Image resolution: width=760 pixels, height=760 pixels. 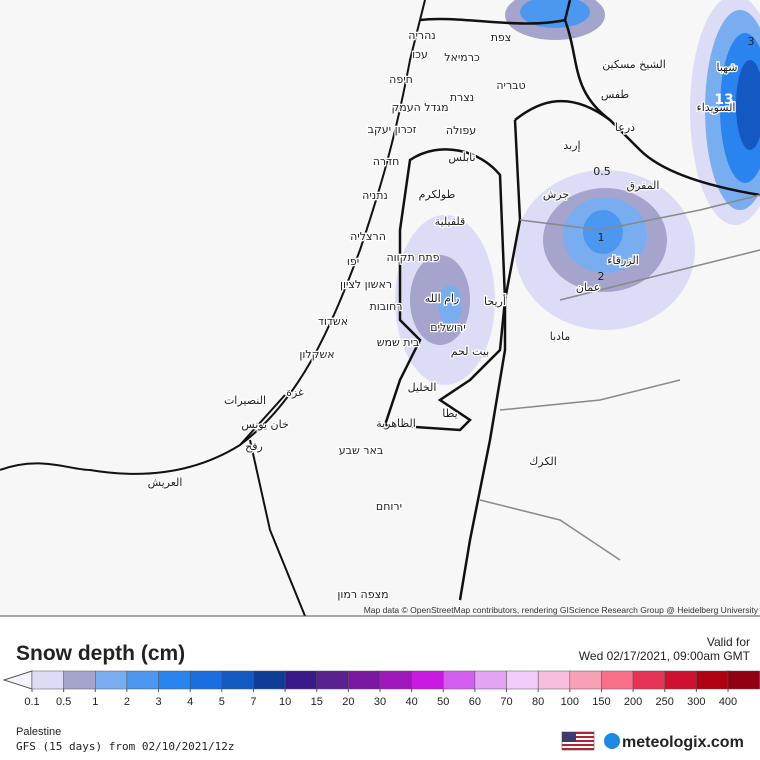 What do you see at coordinates (560, 336) in the screenshot?
I see `place-label: مادبا` at bounding box center [560, 336].